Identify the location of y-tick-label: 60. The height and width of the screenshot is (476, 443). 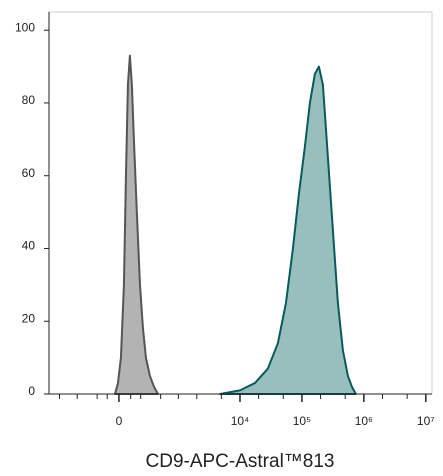
(29, 173).